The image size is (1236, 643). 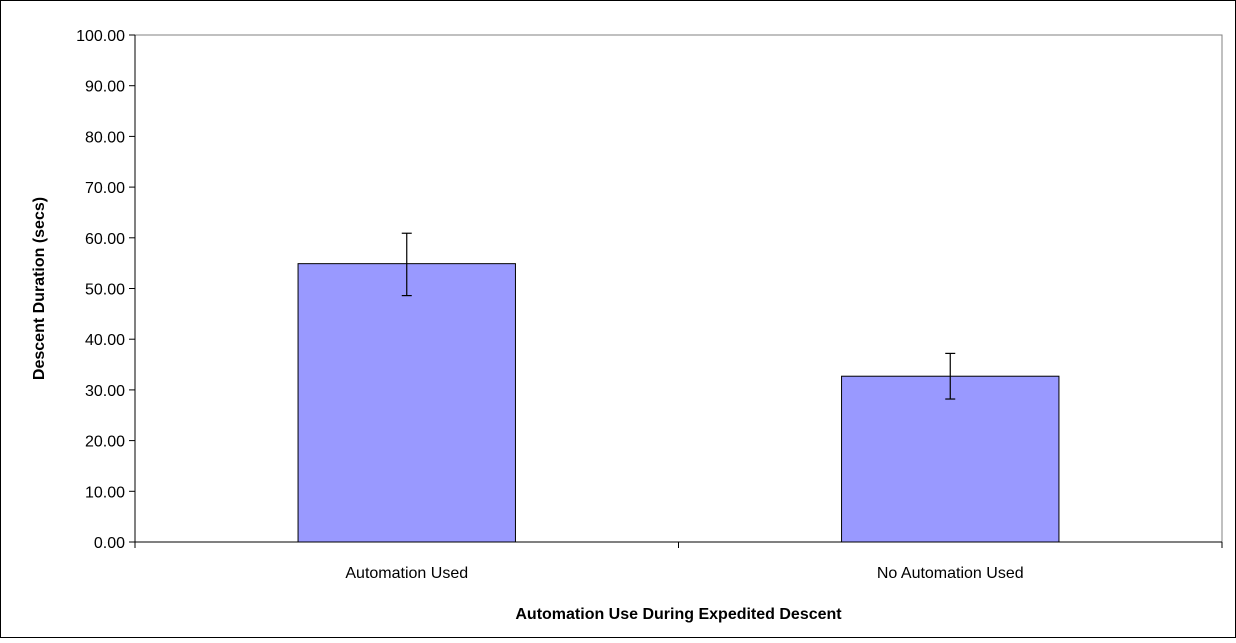 I want to click on y-tick-label: 60.00, so click(x=105, y=239).